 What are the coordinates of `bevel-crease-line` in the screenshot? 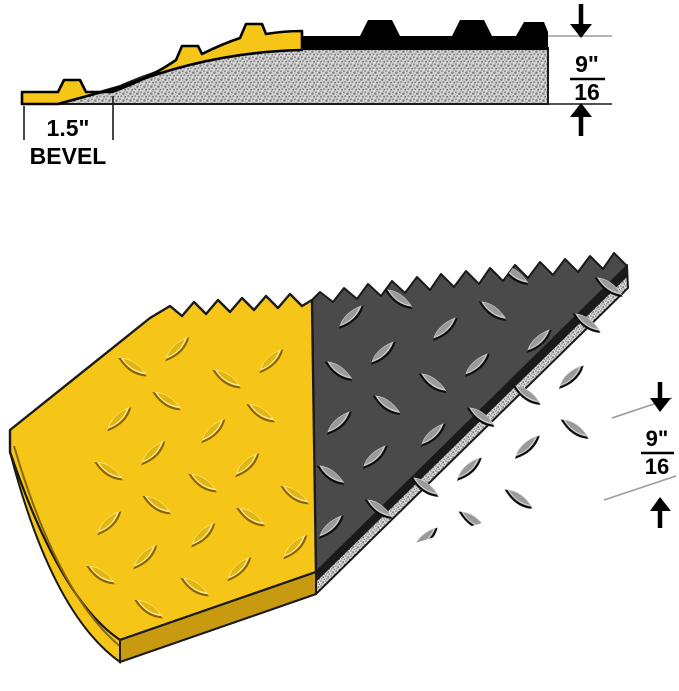 It's located at (68, 547).